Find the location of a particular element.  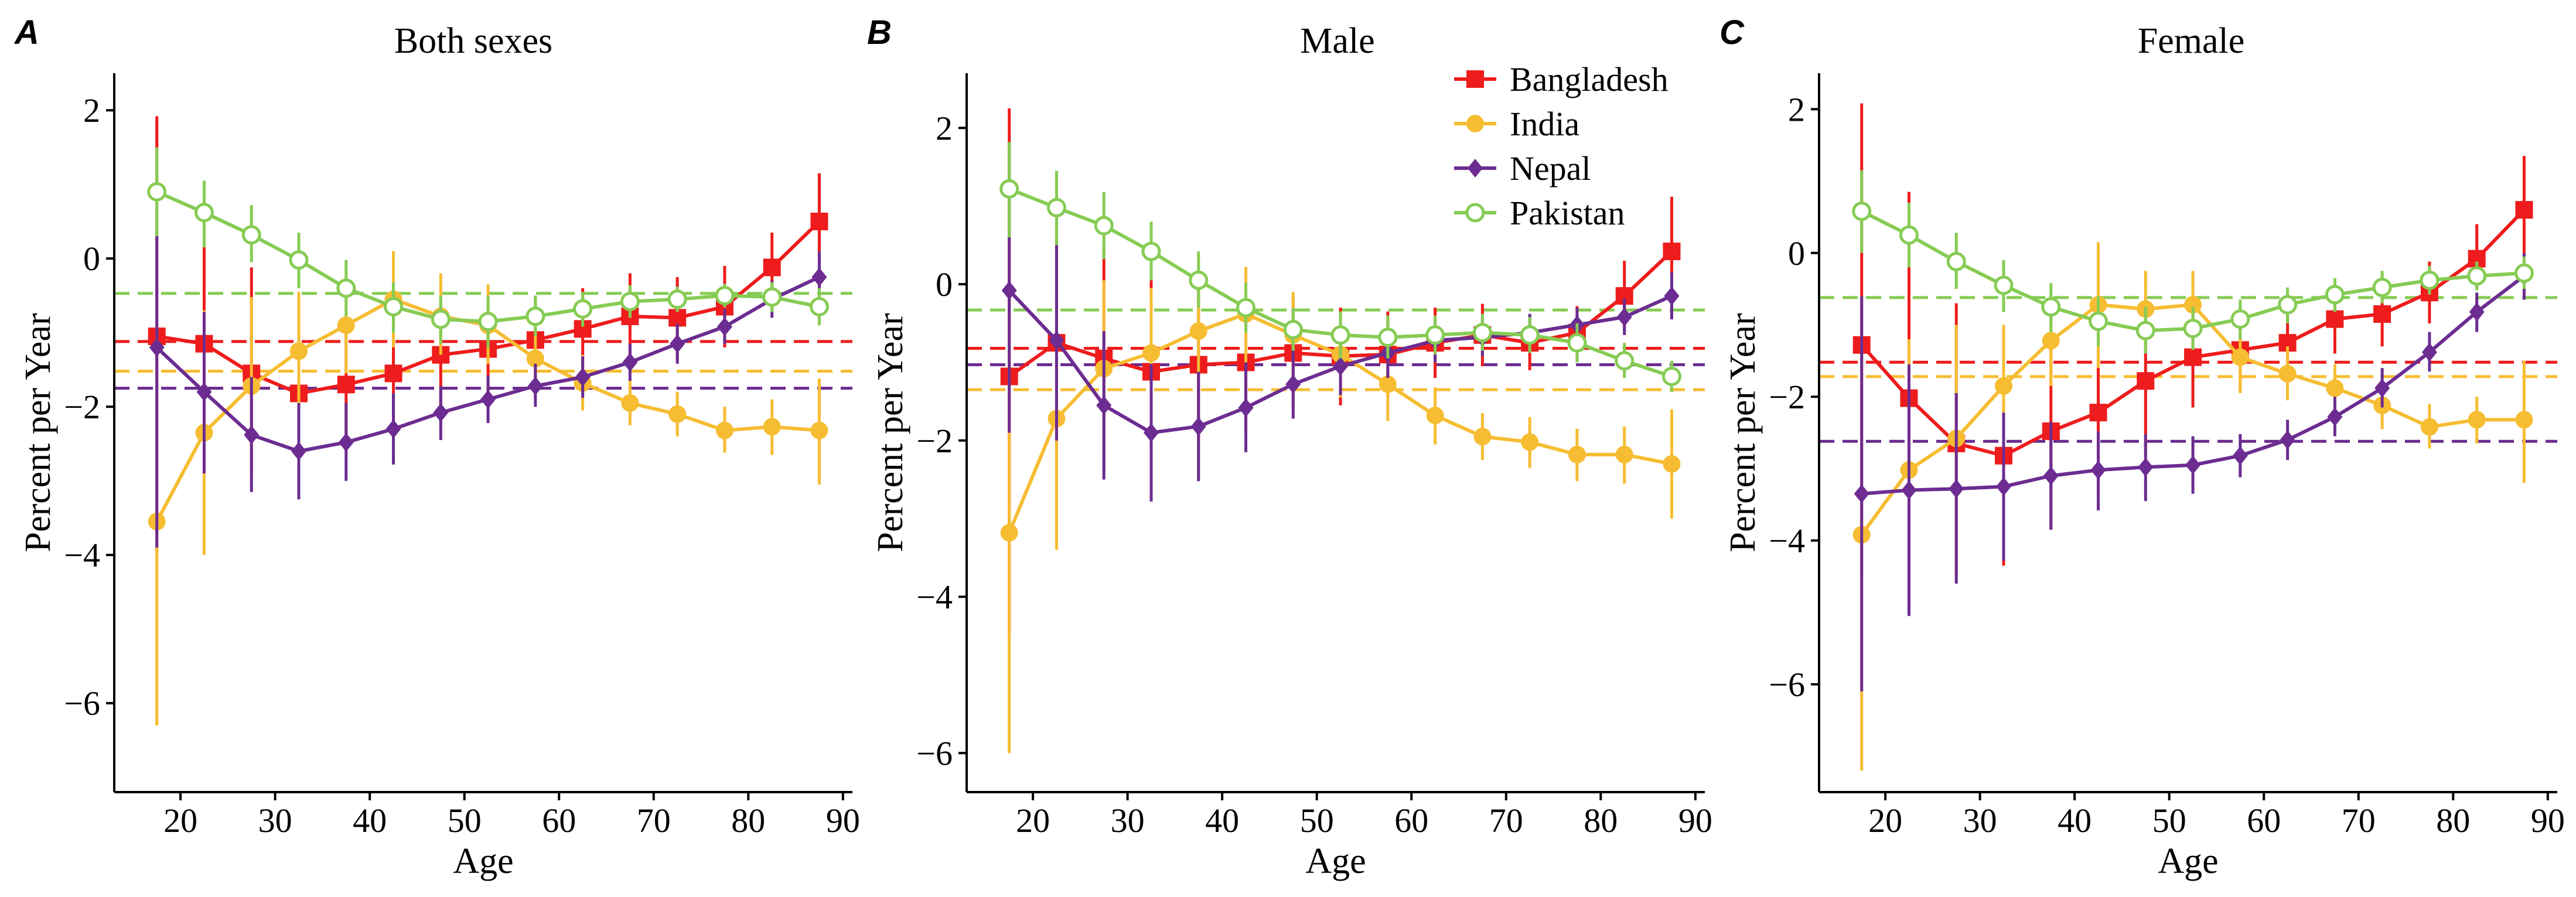

legend: Bangladesh India Nepal Pakistan is located at coordinates (1562, 146).